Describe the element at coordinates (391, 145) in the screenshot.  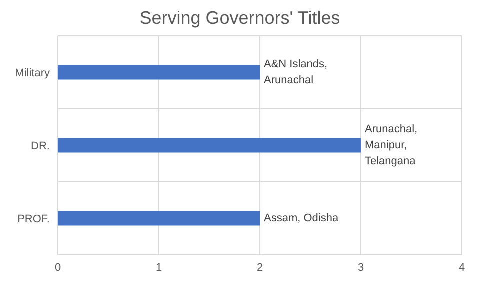
I see `data-label: Arunachal, Manipur, Telangana` at that location.